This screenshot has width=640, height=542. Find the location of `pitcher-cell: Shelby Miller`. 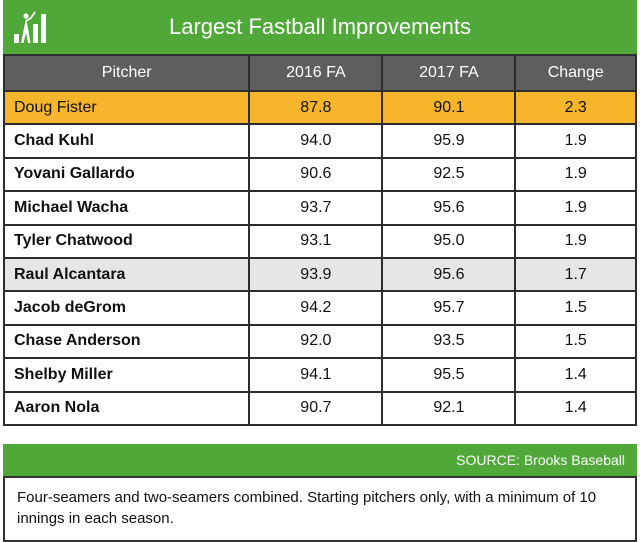

pitcher-cell: Shelby Miller is located at coordinates (126, 375).